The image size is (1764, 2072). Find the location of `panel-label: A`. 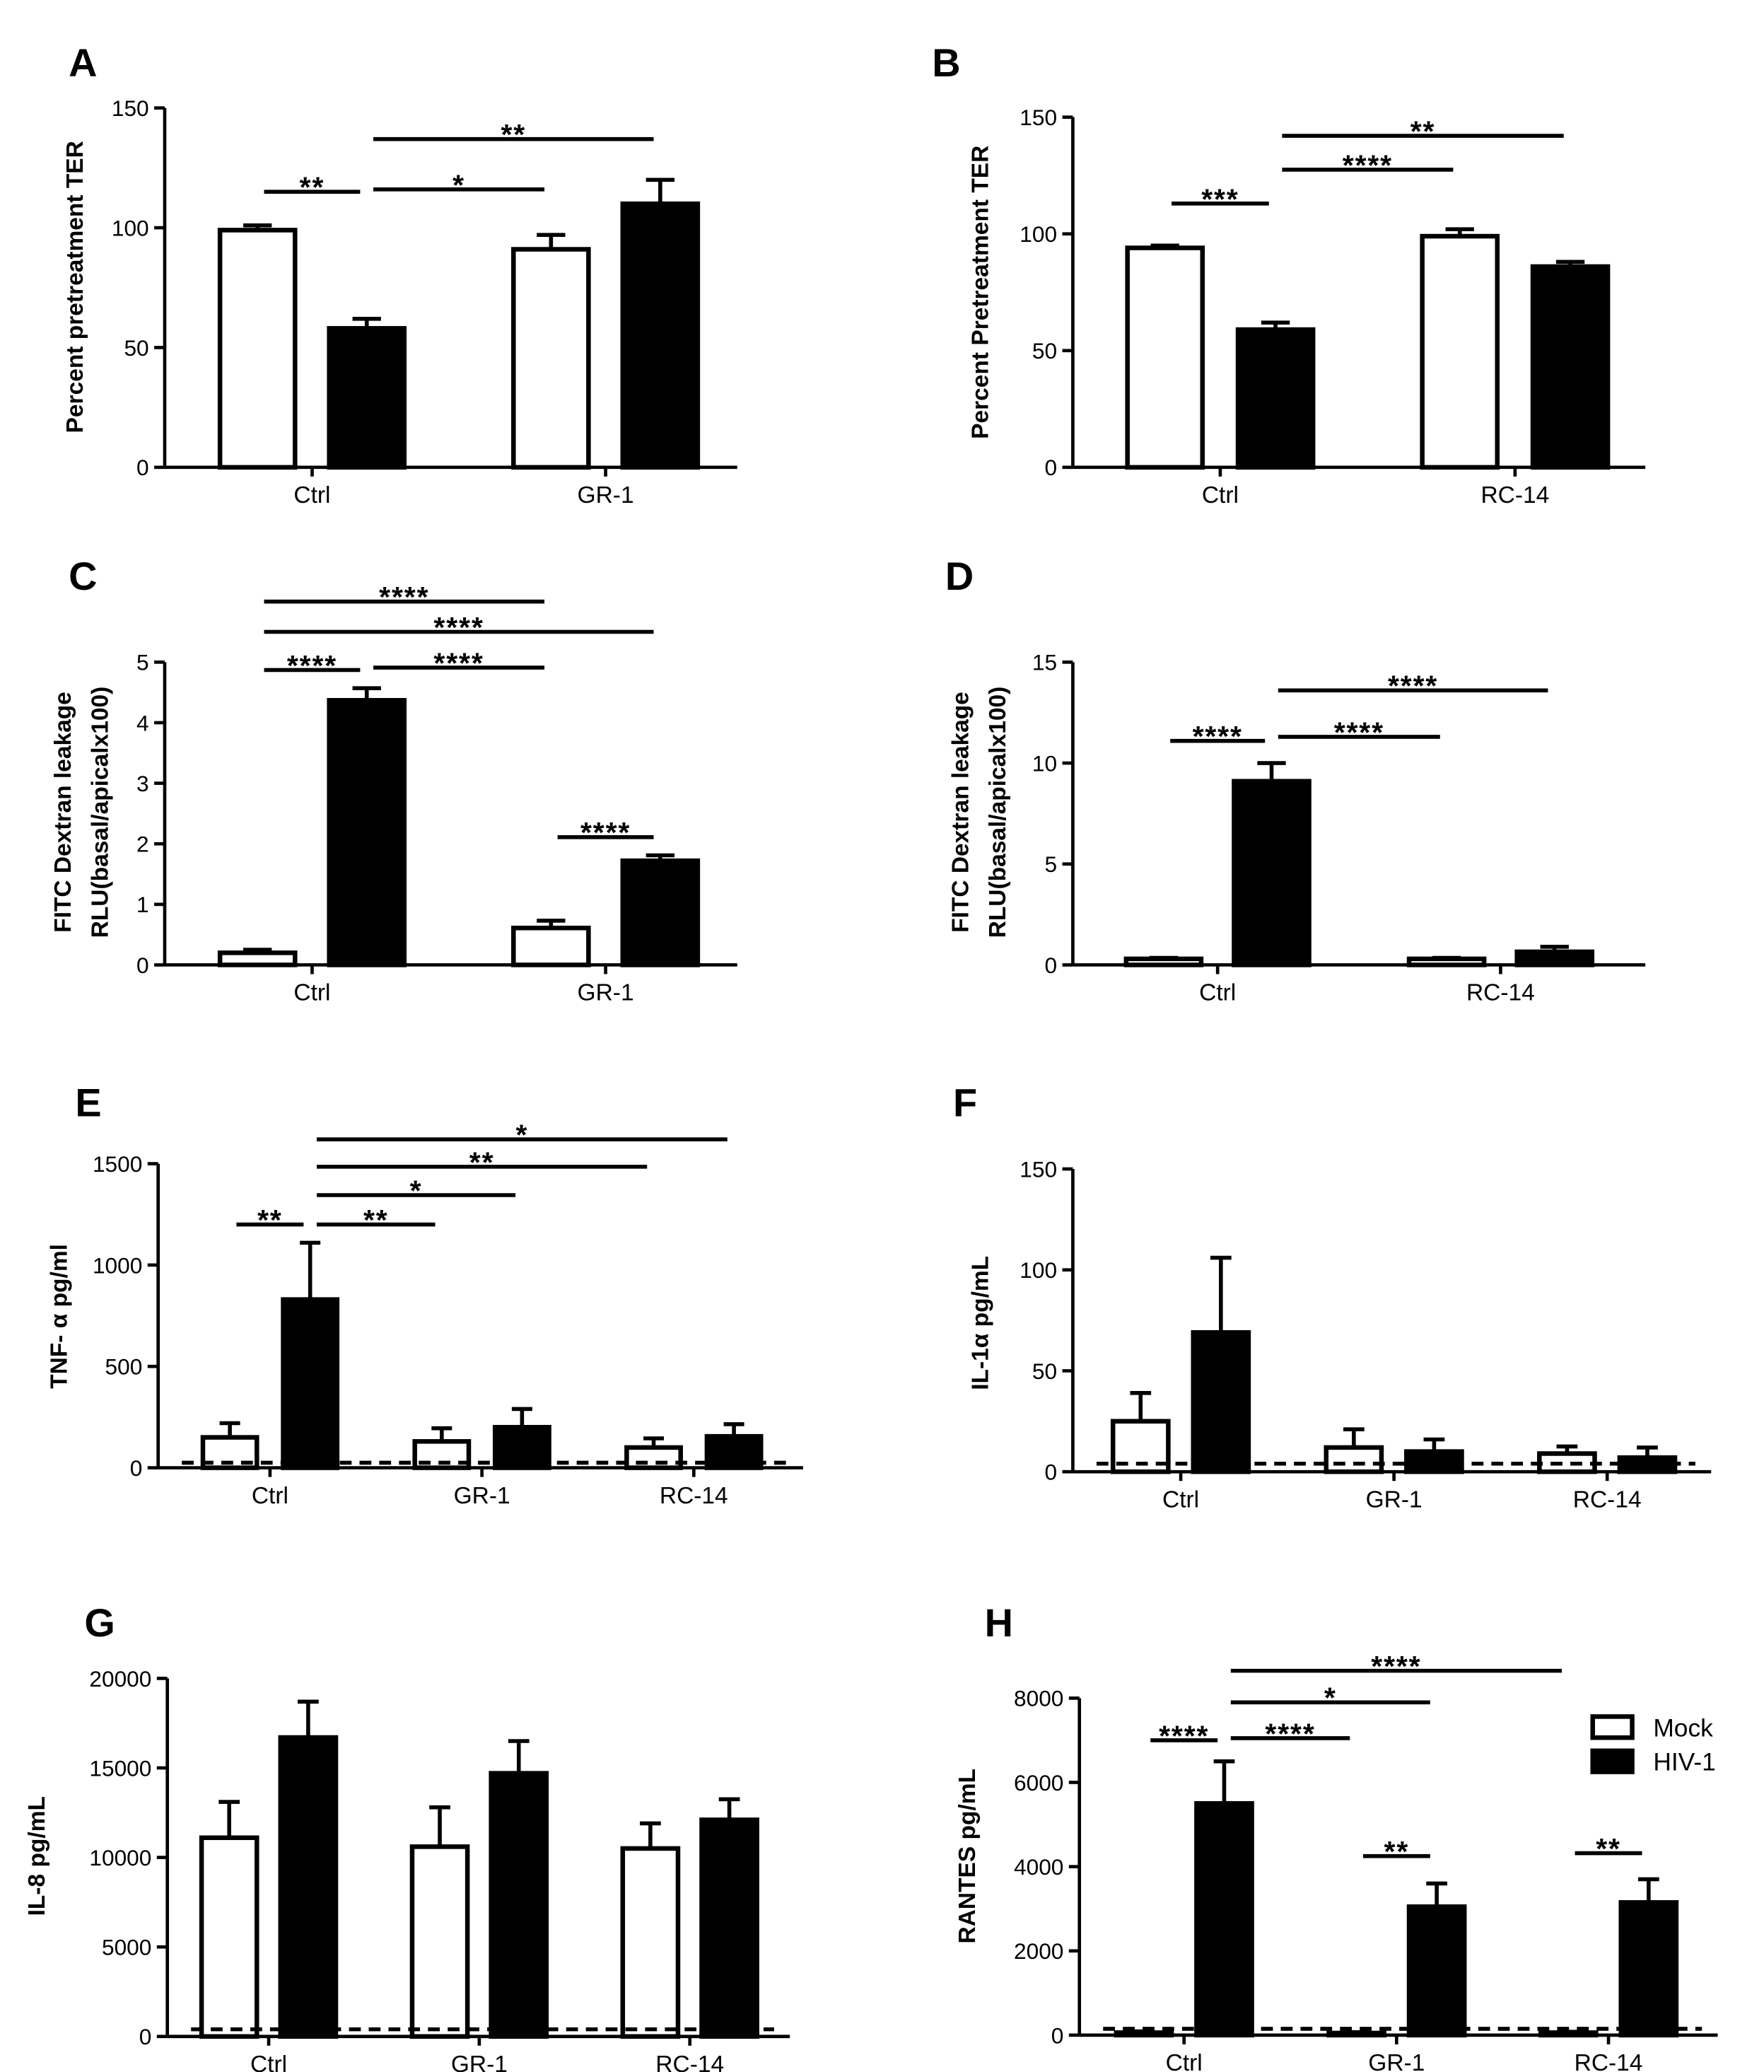

panel-label: A is located at coordinates (83, 63).